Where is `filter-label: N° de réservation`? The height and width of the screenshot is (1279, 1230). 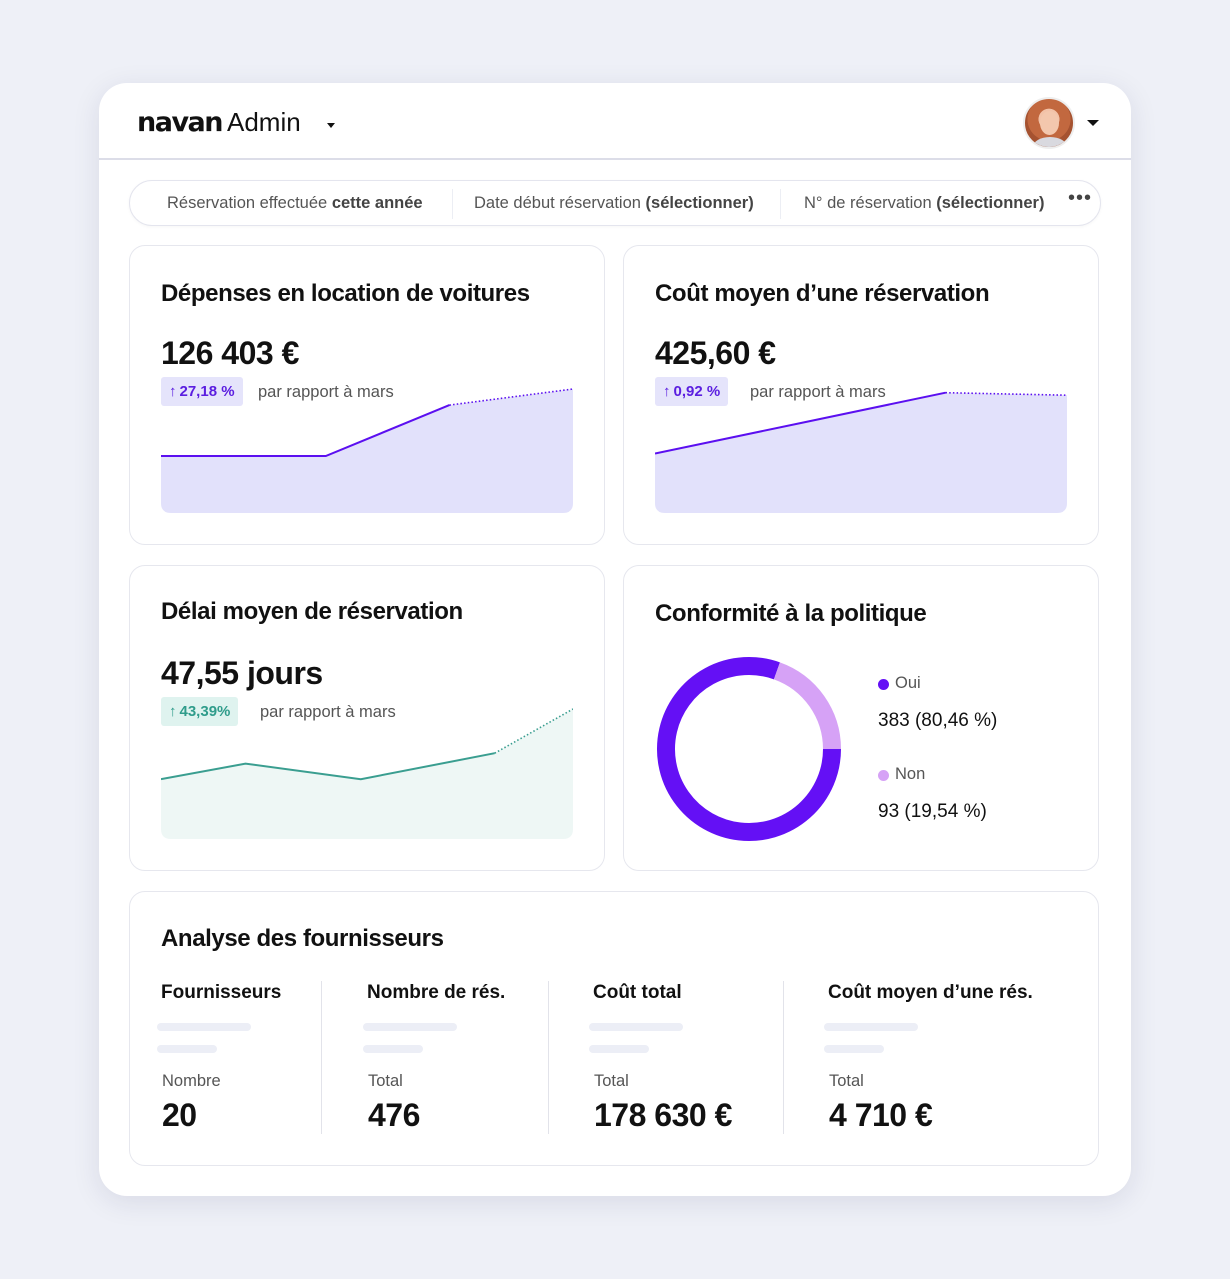 filter-label: N° de réservation is located at coordinates (868, 203).